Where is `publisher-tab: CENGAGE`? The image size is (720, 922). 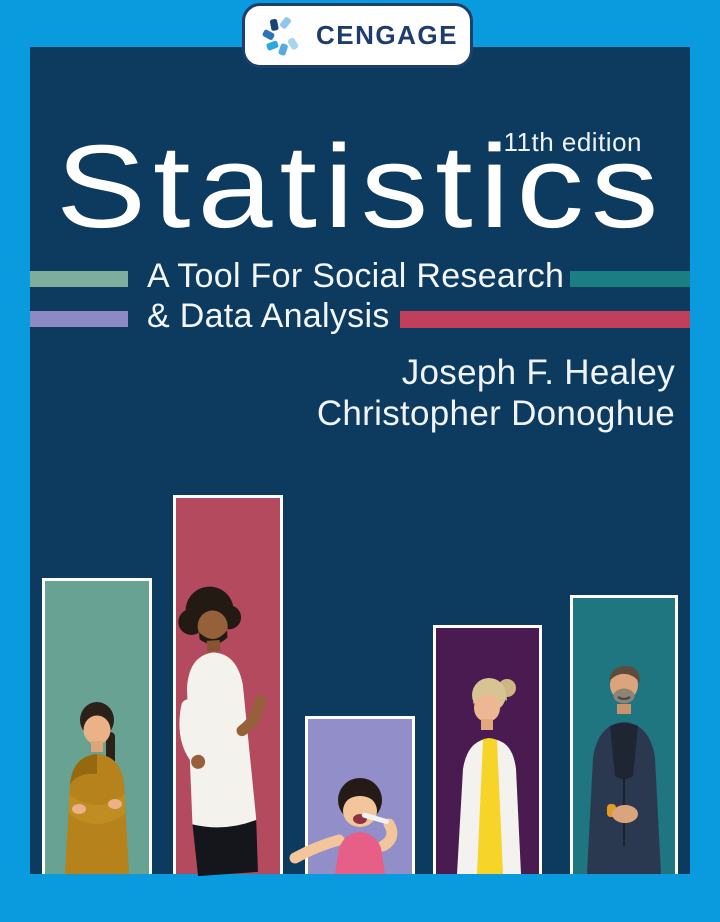
publisher-tab: CENGAGE is located at coordinates (357, 35).